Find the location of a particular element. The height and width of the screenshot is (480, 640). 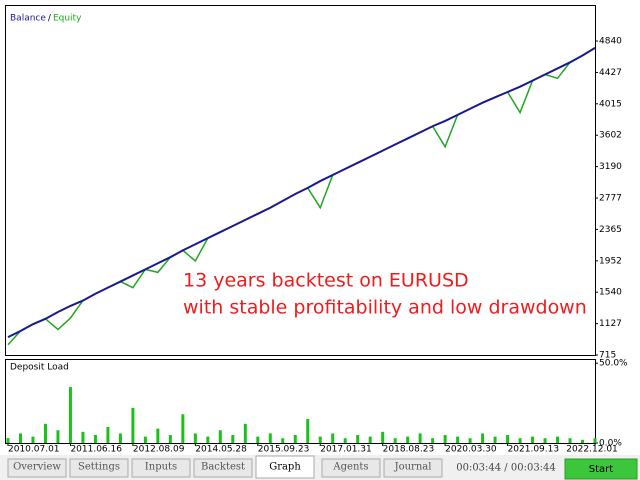

x-tick-label: 2010.07.01 is located at coordinates (34, 450).